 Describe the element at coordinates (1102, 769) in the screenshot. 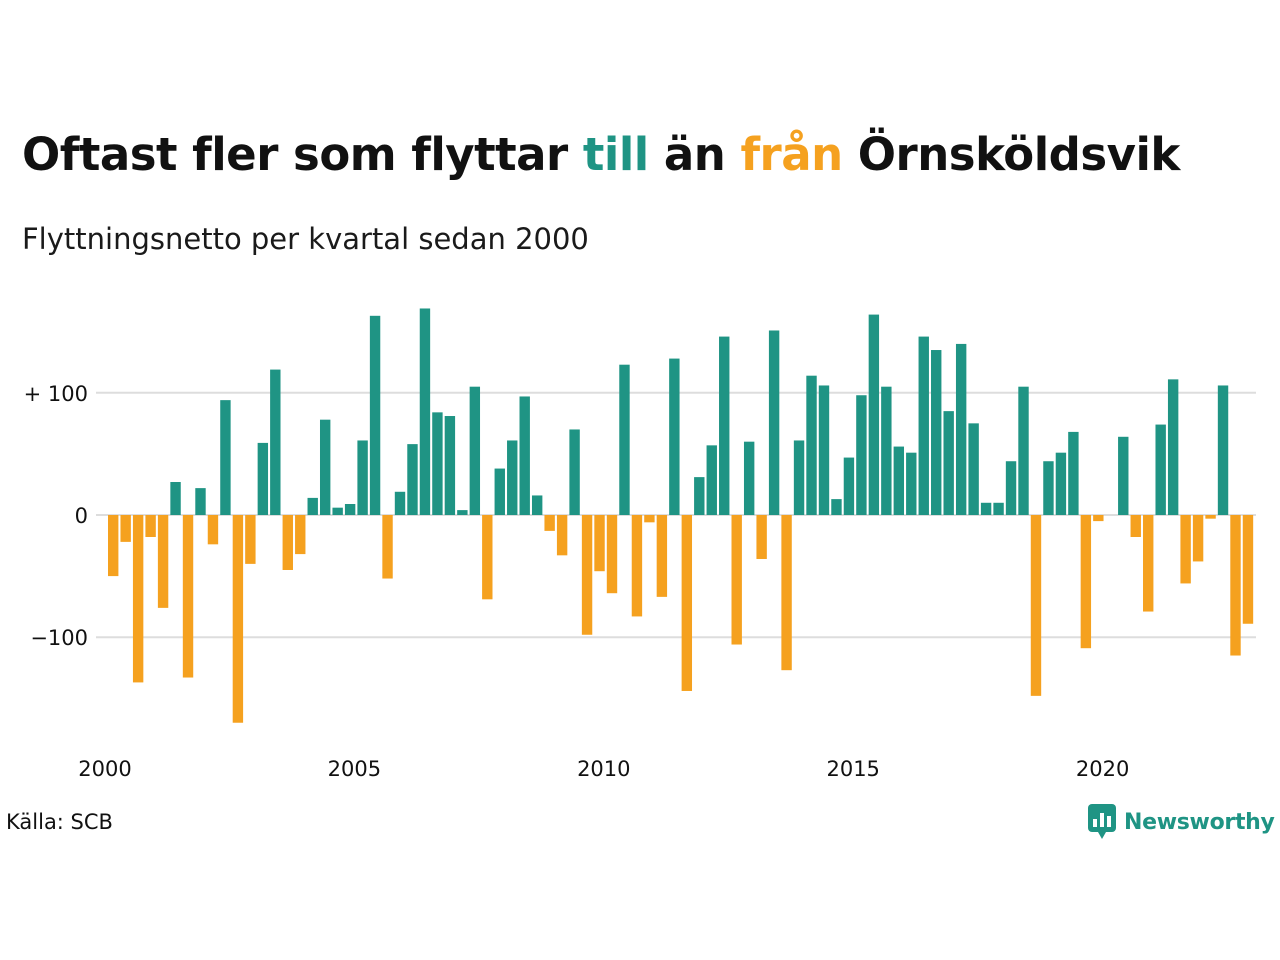

I see `x-tick-label: 2020` at that location.